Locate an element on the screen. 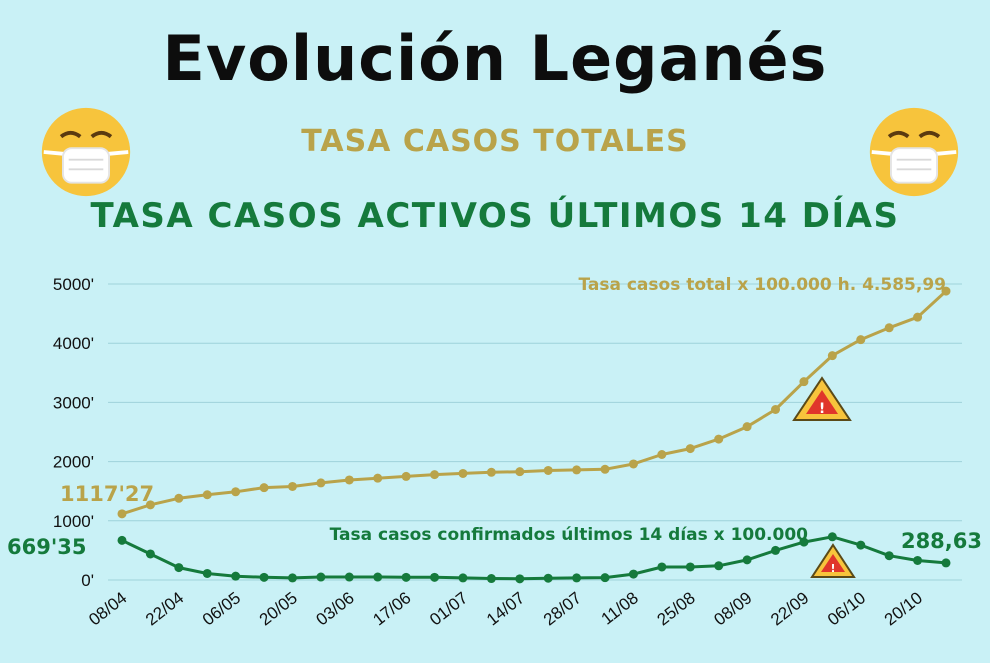  subtitle-total-cases: TASA CASOS TOTALES is located at coordinates (495, 141).